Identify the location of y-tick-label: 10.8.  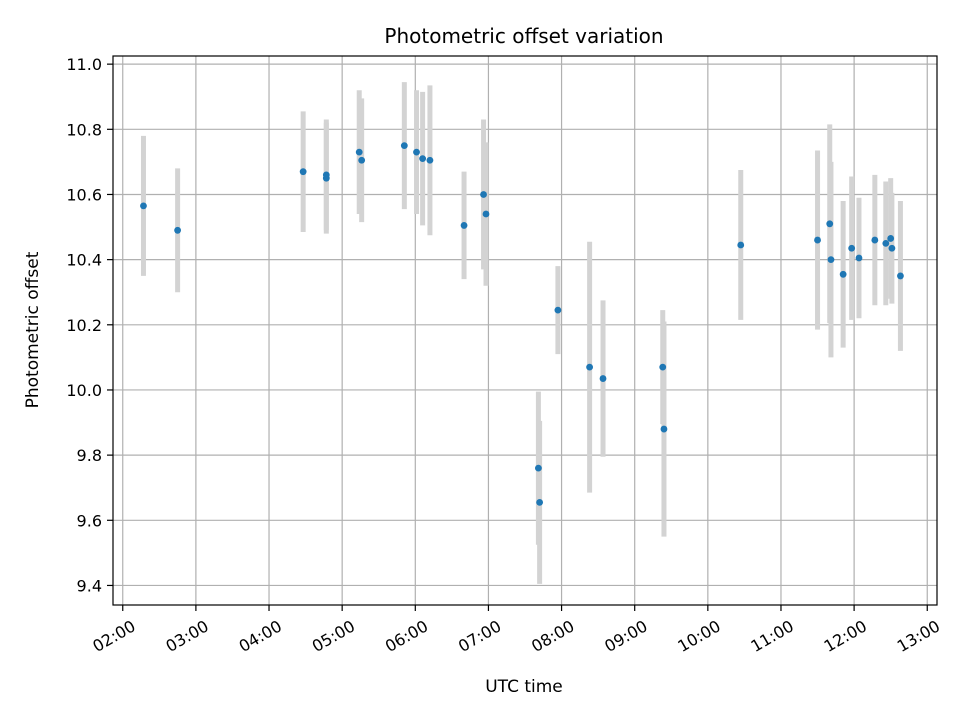
(84, 129).